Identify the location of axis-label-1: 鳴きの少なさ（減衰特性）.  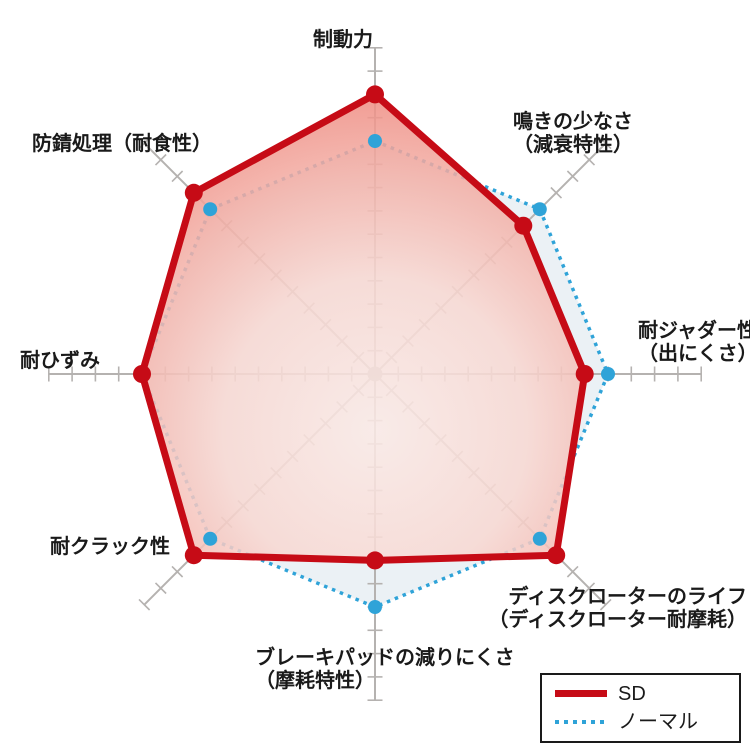
(573, 132).